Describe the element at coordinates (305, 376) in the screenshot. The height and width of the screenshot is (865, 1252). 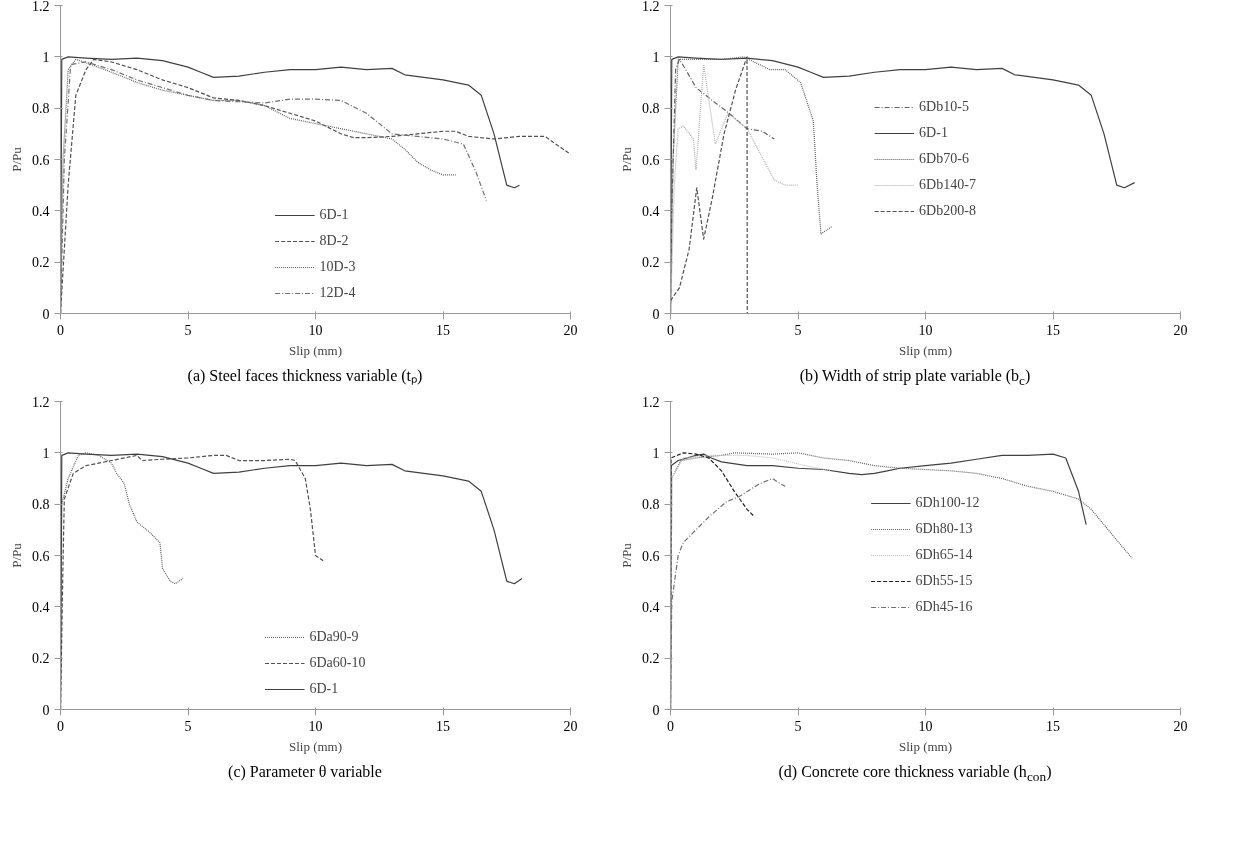
I see `text: (a) Steel faces thickness variable (tₚ)` at that location.